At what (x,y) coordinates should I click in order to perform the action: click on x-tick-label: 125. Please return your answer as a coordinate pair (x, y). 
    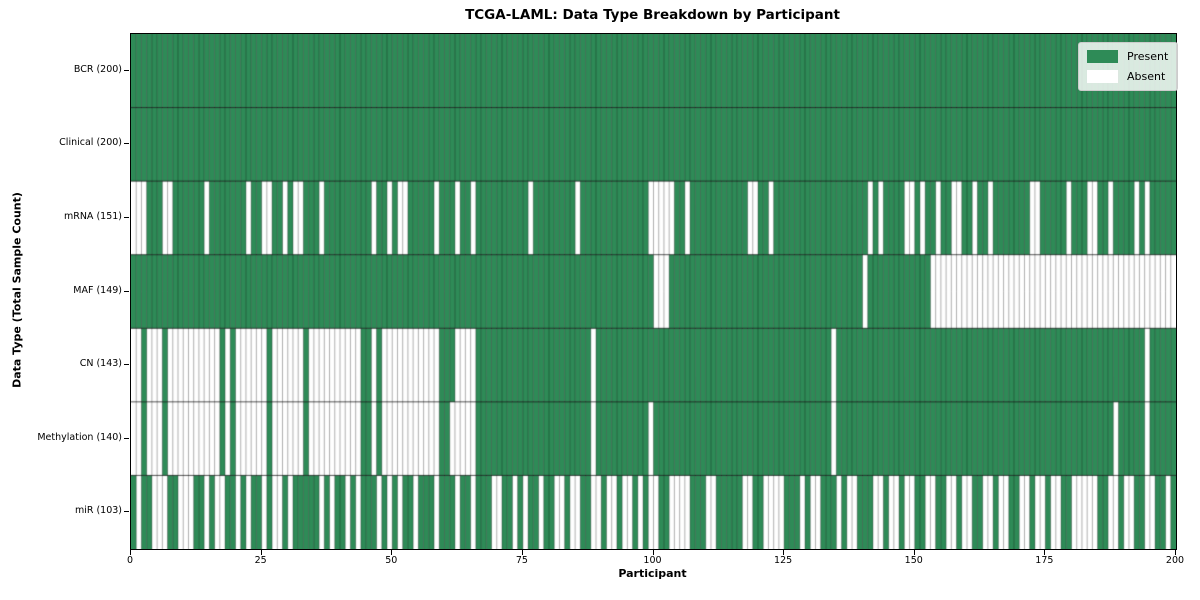
    Looking at the image, I should click on (783, 560).